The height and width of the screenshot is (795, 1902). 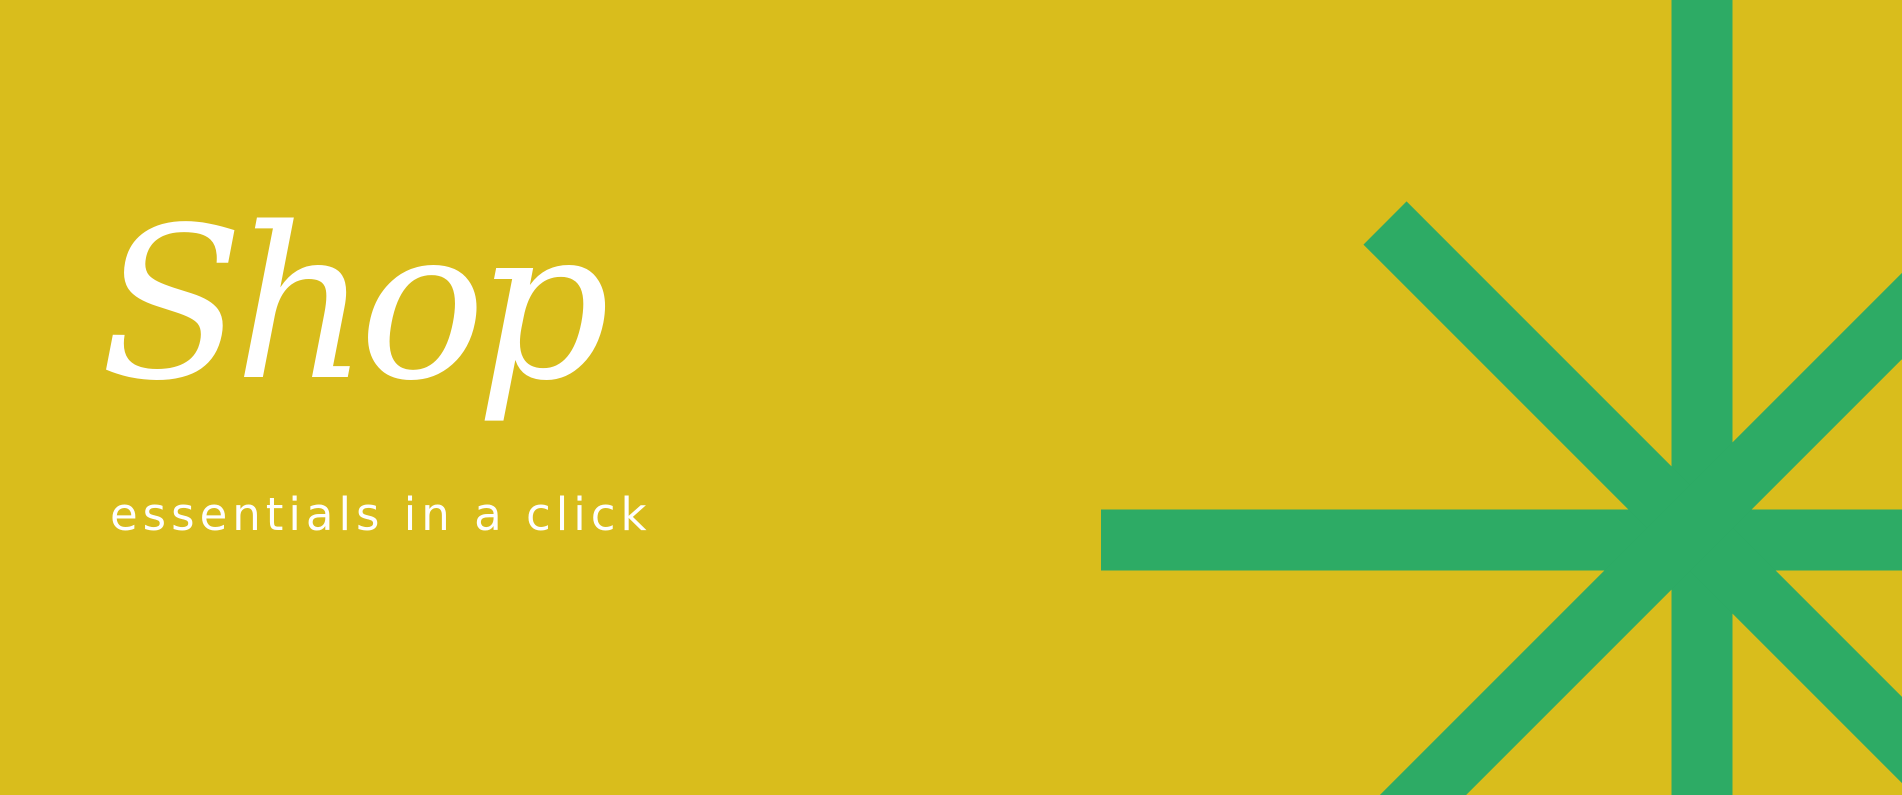 I want to click on hero-title: Shop, so click(x=355, y=304).